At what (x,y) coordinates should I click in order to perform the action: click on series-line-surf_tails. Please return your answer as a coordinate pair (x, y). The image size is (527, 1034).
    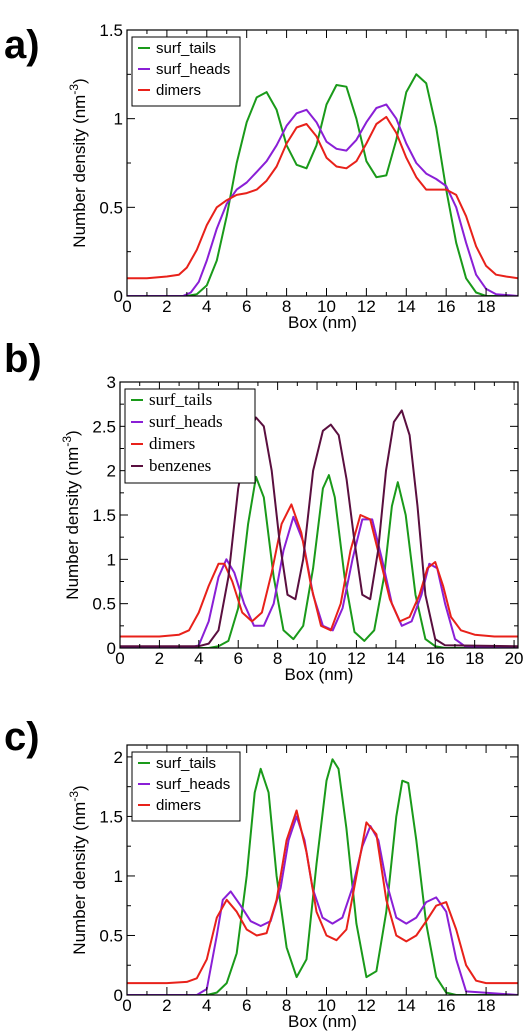
    Looking at the image, I should click on (319, 561).